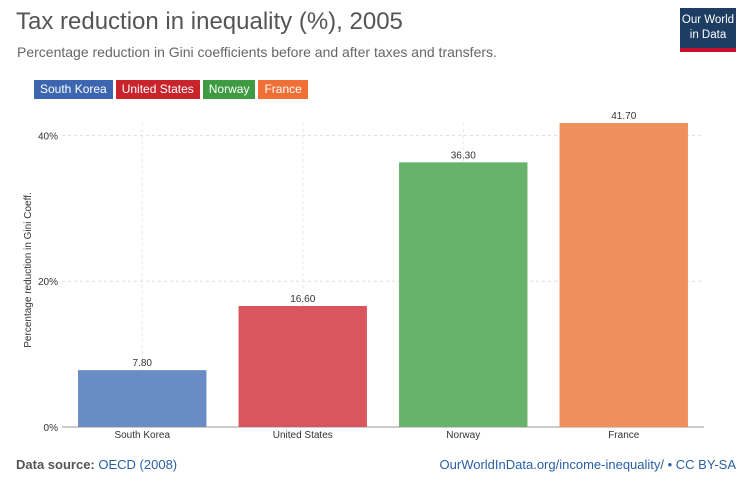 This screenshot has width=750, height=500. I want to click on bar-value-label: 41.70, so click(623, 116).